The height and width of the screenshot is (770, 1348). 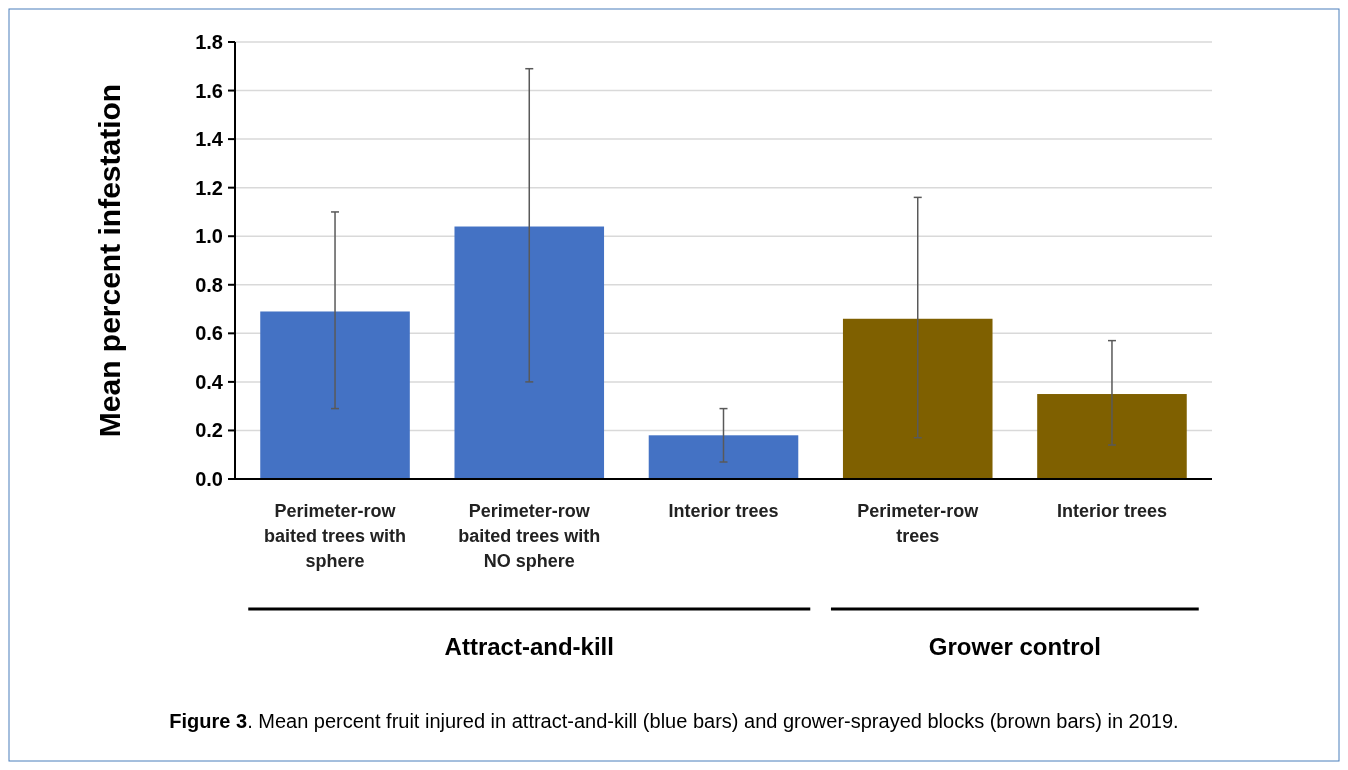 I want to click on caption: Figure 3. Mean percent fruit injured in attract-and-kill (blue bars) and grower-sprayed blocks (brown bars) in 2019., so click(x=674, y=721).